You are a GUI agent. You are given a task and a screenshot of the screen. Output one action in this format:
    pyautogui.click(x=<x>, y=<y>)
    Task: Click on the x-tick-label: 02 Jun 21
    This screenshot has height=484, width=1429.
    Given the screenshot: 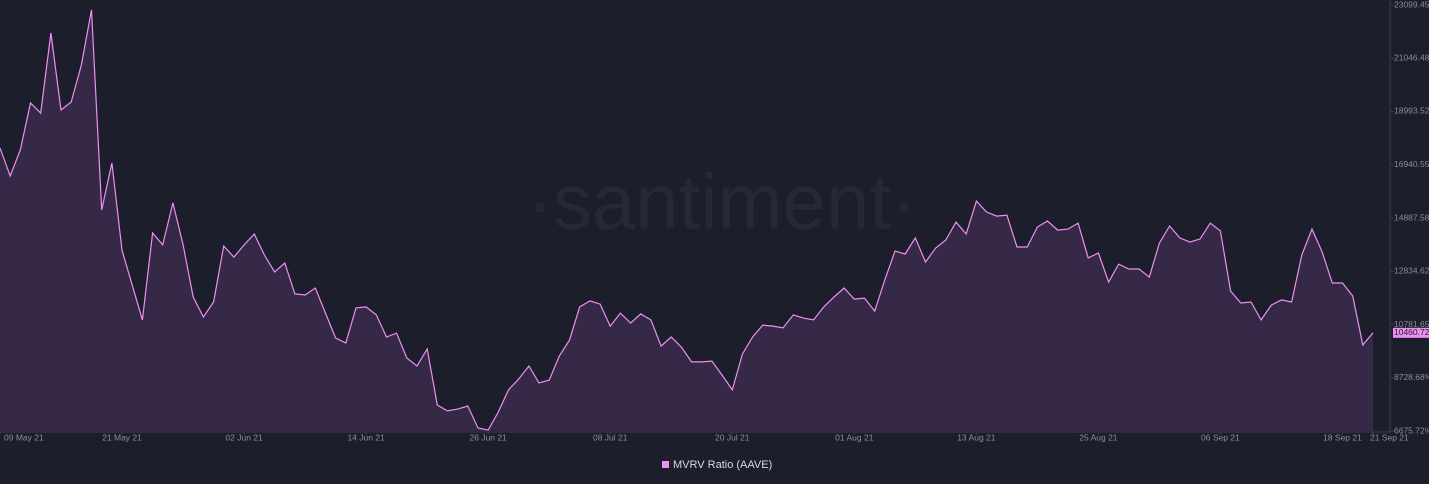 What is the action you would take?
    pyautogui.click(x=244, y=437)
    